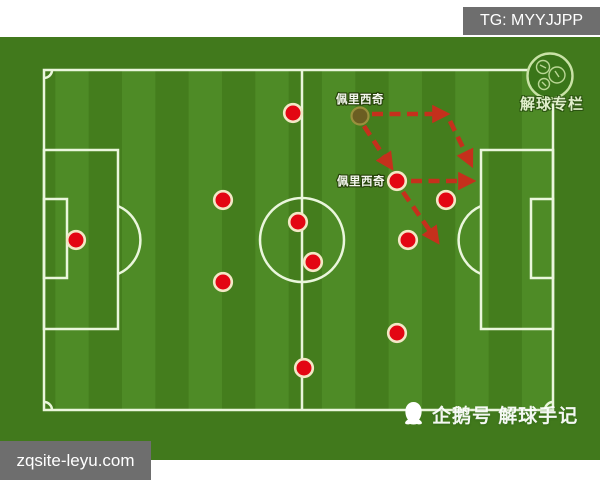 This screenshot has width=600, height=480. Describe the element at coordinates (413, 413) in the screenshot. I see `penguin-icon` at that location.